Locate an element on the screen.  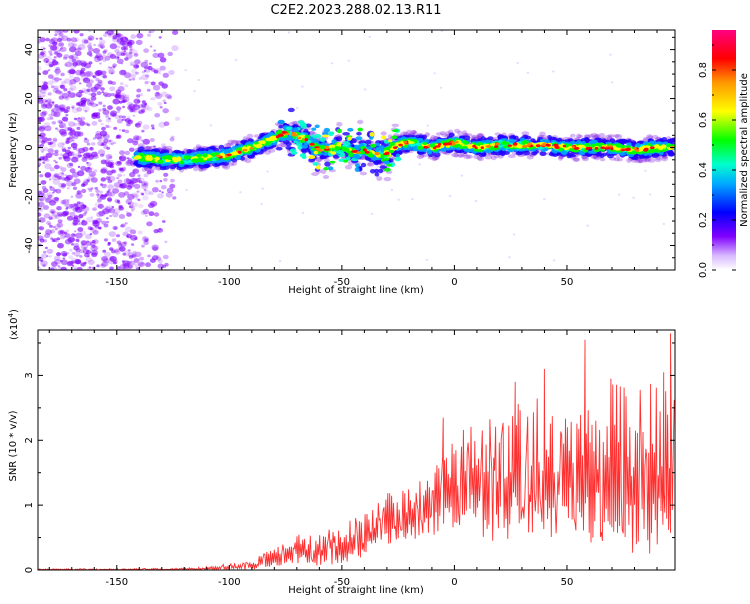
snr-x-tick-label: 0 is located at coordinates (454, 582).